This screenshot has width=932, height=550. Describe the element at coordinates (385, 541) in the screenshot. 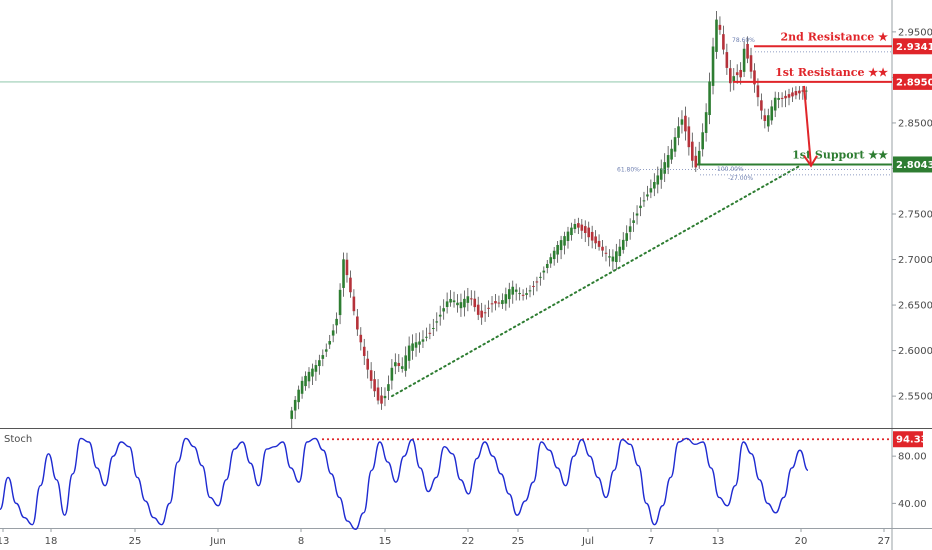

I see `time-tick-label: 15` at that location.